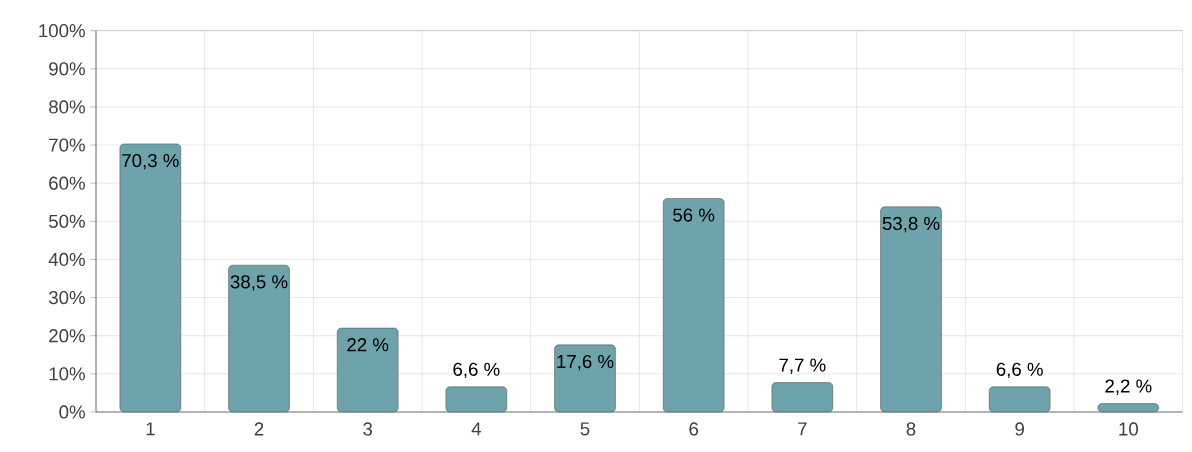  What do you see at coordinates (368, 429) in the screenshot?
I see `x-tick-label: 3` at bounding box center [368, 429].